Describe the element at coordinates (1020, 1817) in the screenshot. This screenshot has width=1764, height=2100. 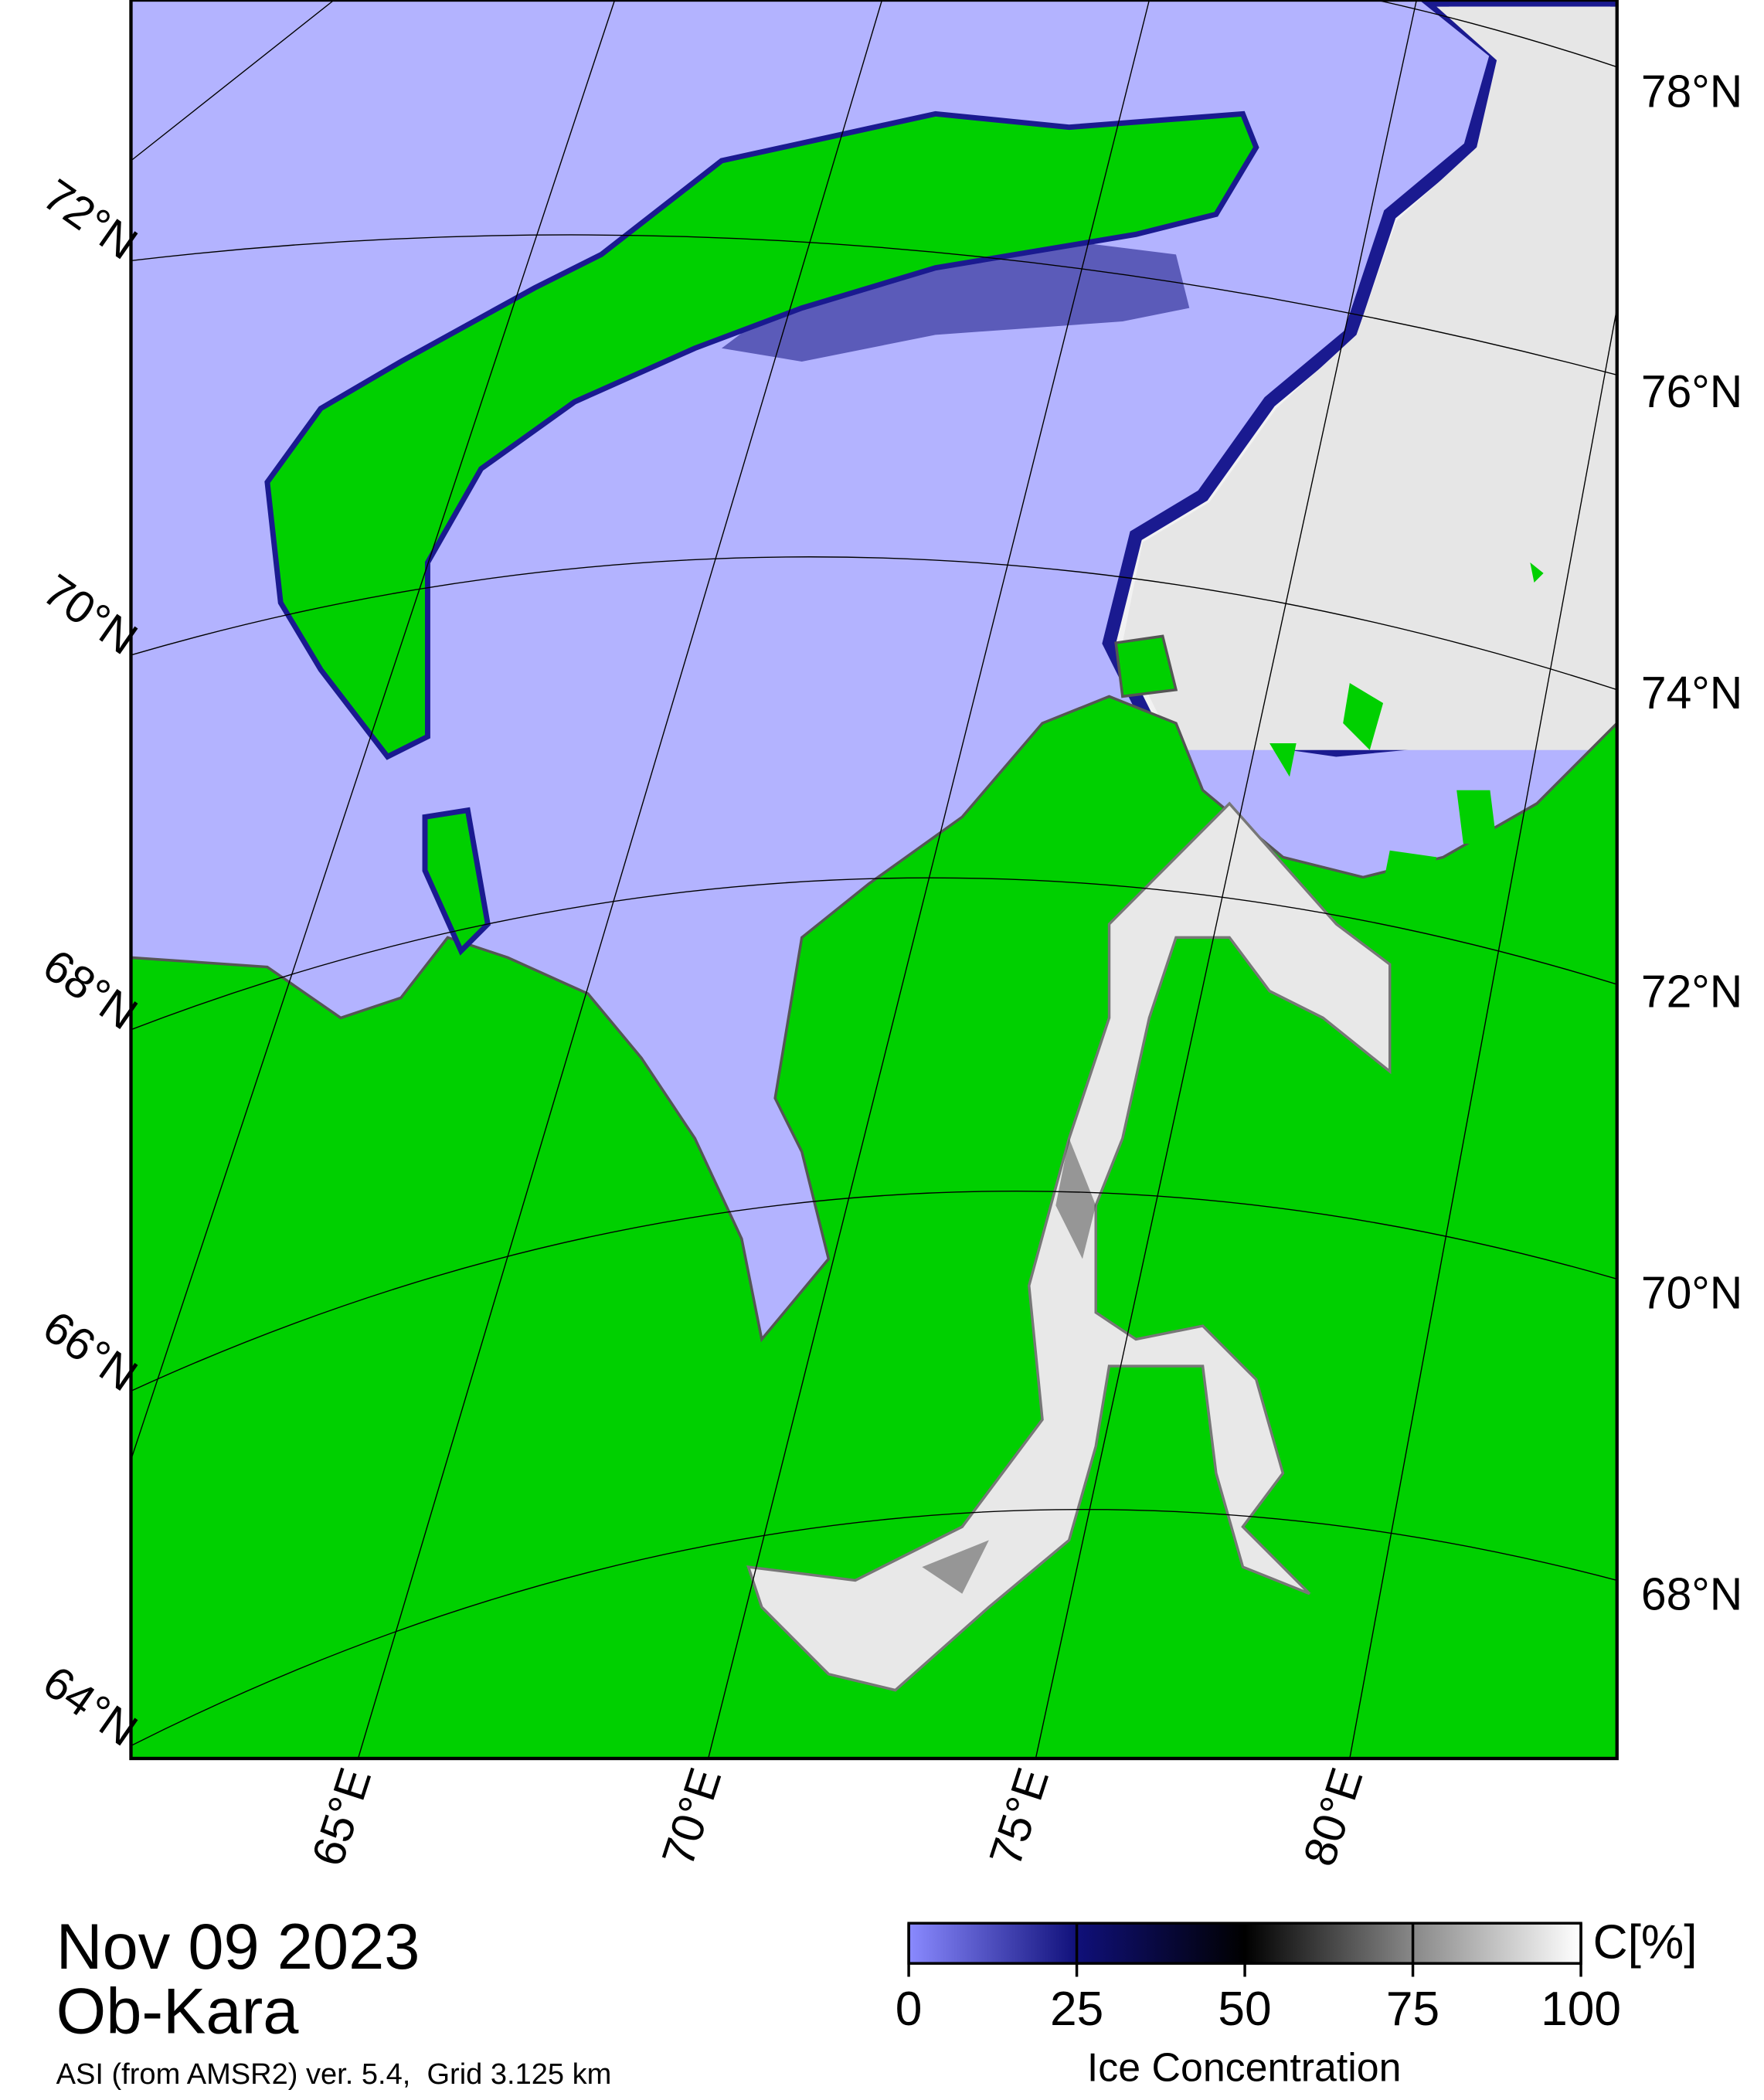
I see `lon-label: 75°E` at that location.